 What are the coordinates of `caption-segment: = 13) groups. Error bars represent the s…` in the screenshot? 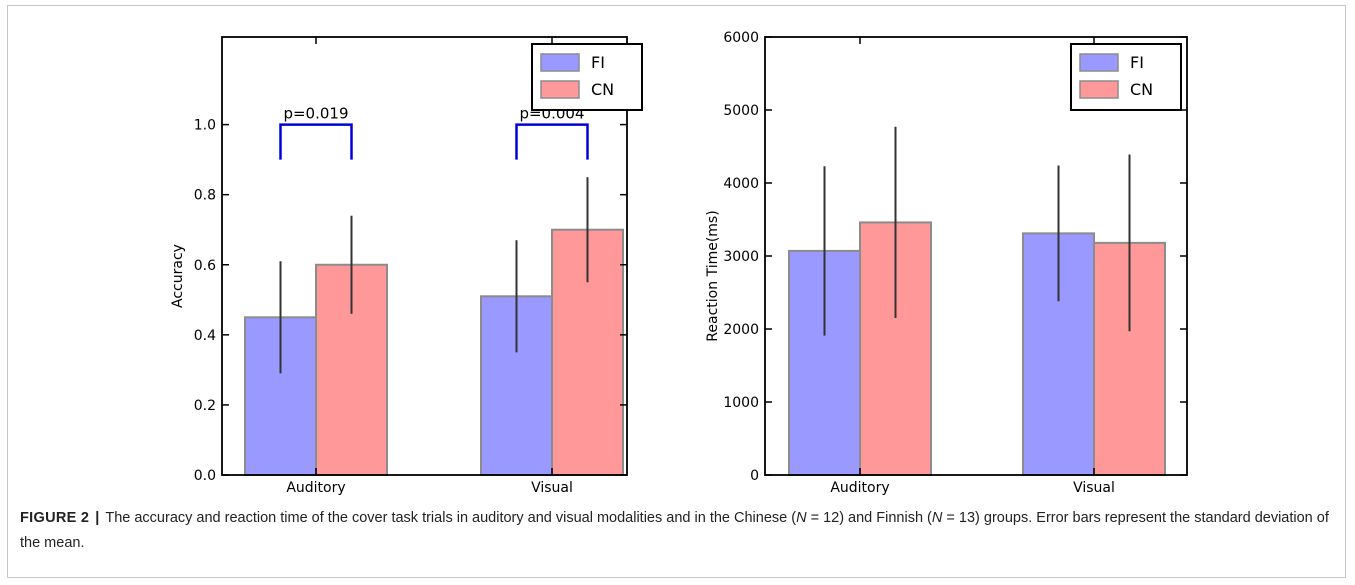 It's located at (674, 530).